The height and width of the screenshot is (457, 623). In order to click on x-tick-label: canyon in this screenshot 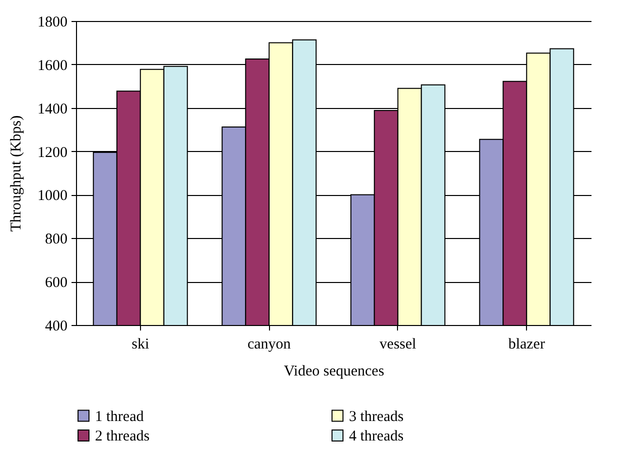, I will do `click(269, 344)`.